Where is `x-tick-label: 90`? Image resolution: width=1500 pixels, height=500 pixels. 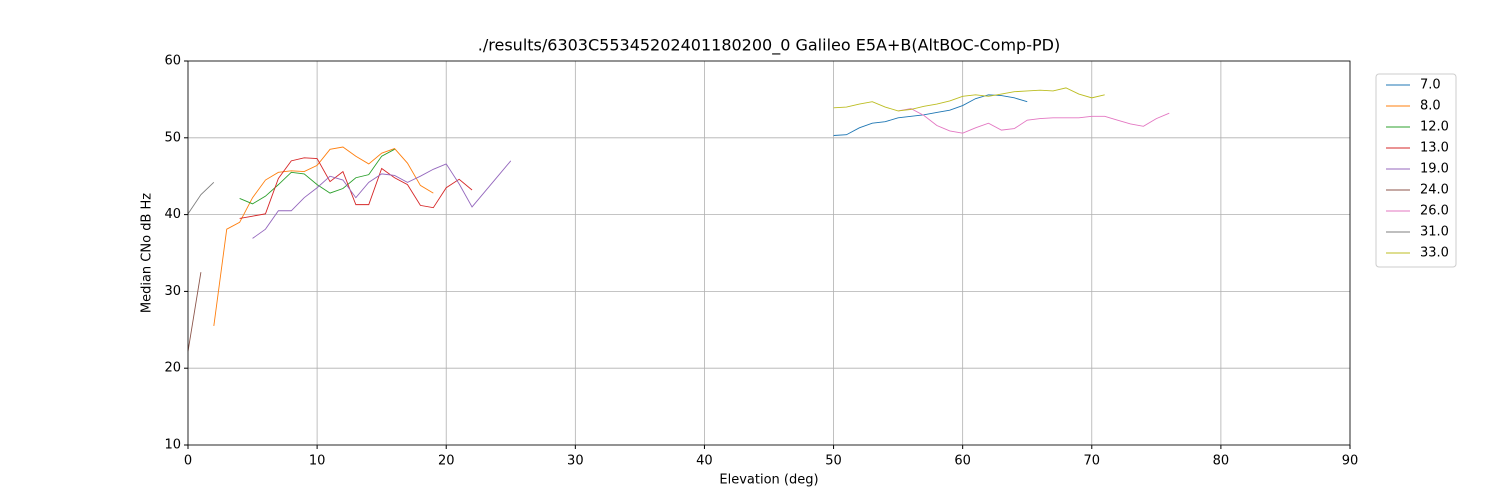 x-tick-label: 90 is located at coordinates (1350, 461).